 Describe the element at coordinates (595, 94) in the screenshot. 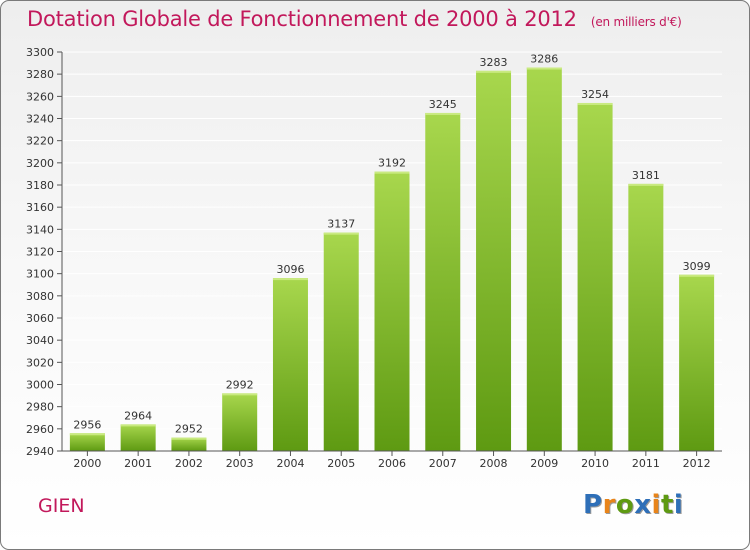

I see `data-label: 3254` at that location.